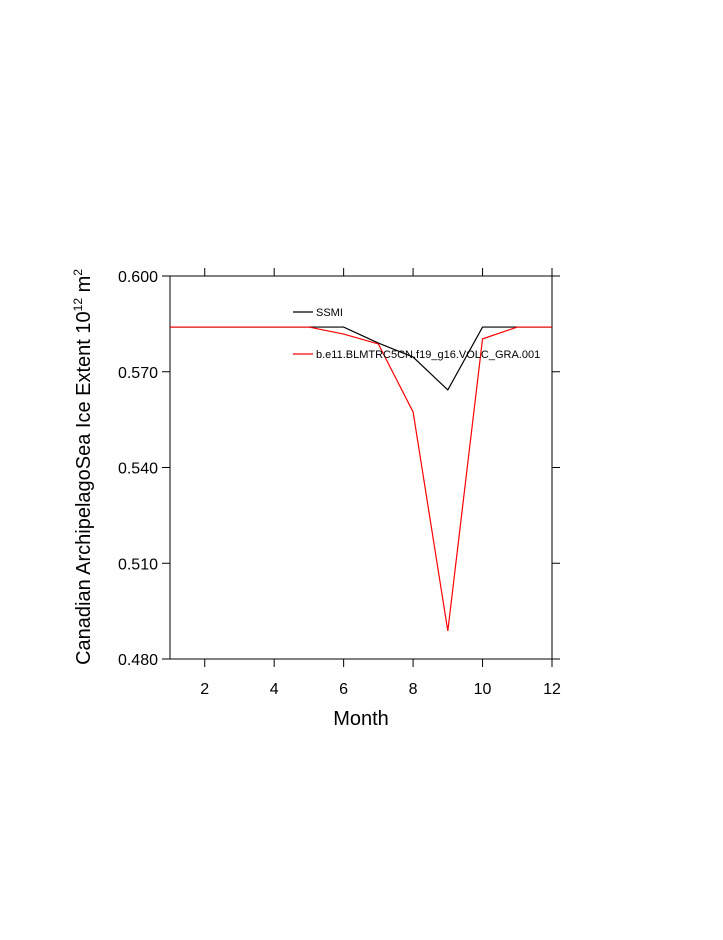 The width and height of the screenshot is (723, 940). I want to click on x-tick-label: 4, so click(274, 689).